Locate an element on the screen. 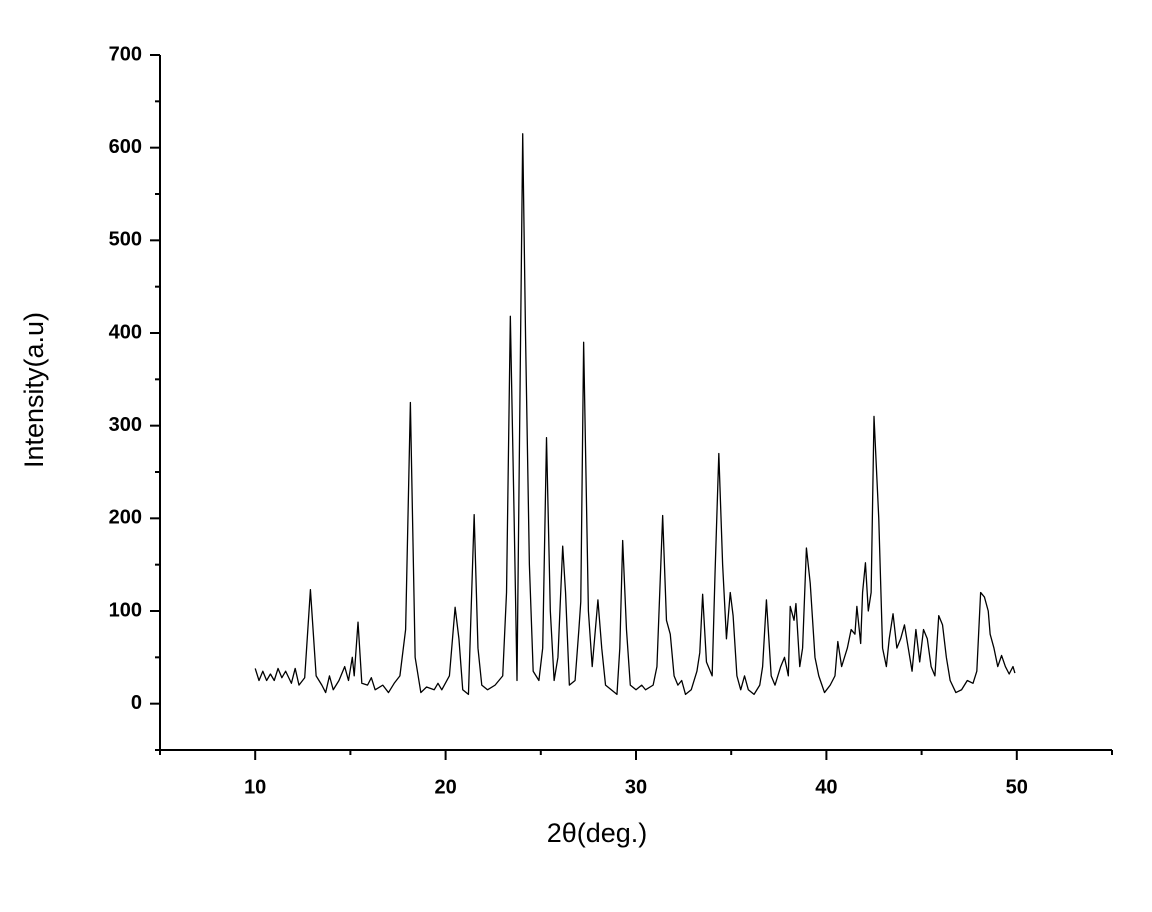 The width and height of the screenshot is (1152, 912). x-tick-label: 40 is located at coordinates (826, 787).